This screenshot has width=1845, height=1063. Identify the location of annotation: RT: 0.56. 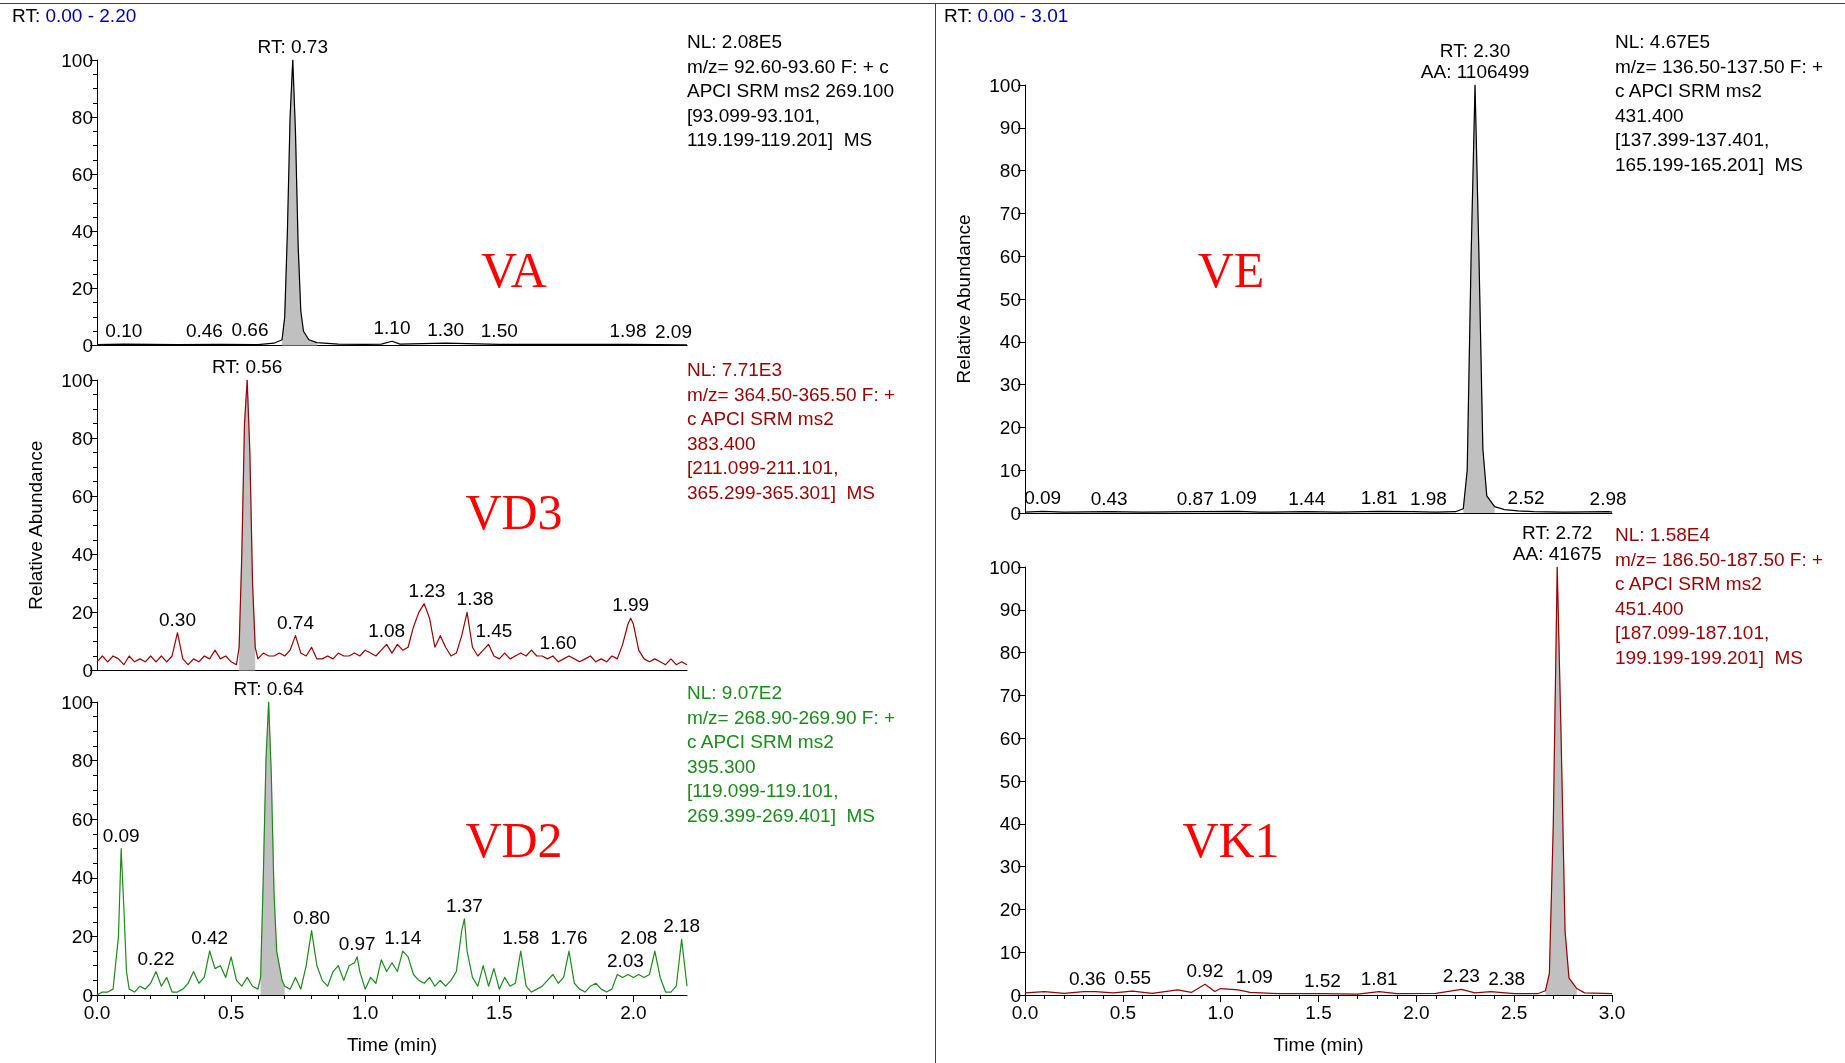
(247, 366).